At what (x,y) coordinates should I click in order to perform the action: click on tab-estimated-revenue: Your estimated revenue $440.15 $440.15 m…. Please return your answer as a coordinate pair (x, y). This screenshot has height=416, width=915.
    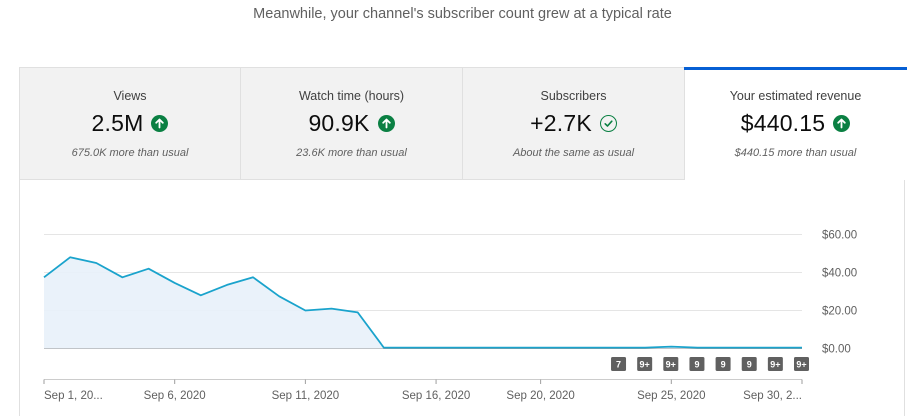
    Looking at the image, I should click on (795, 123).